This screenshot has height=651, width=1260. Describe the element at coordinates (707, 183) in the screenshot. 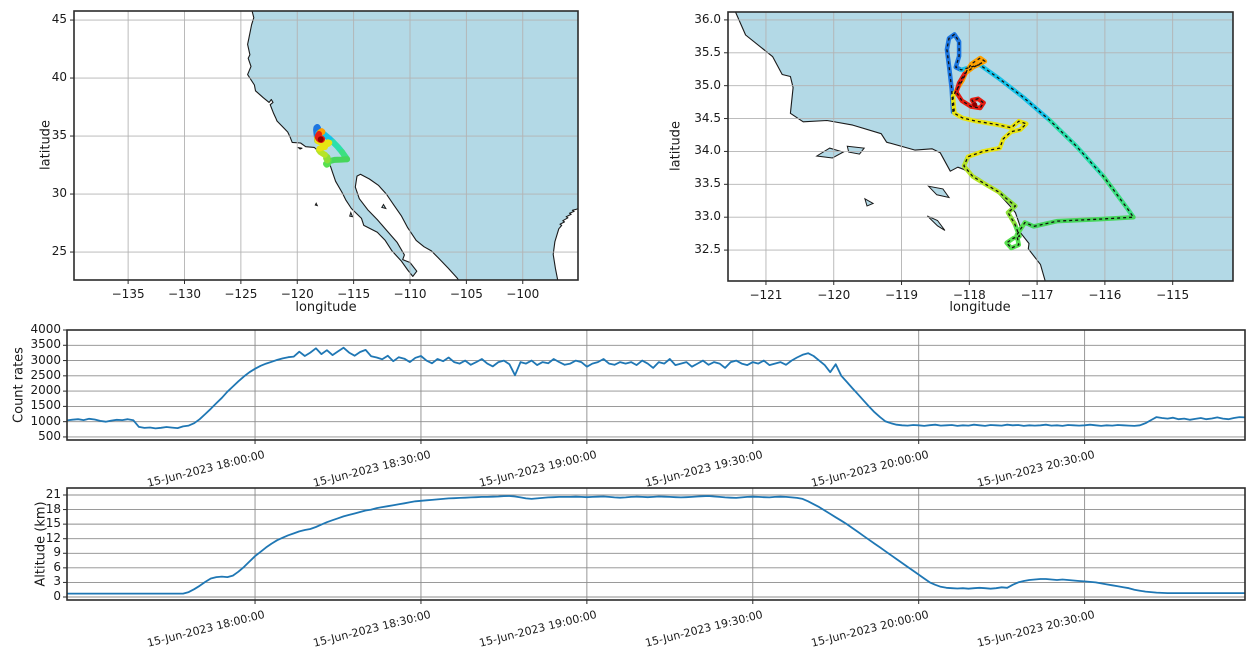

I see `lat-tick-label: 33.5` at that location.